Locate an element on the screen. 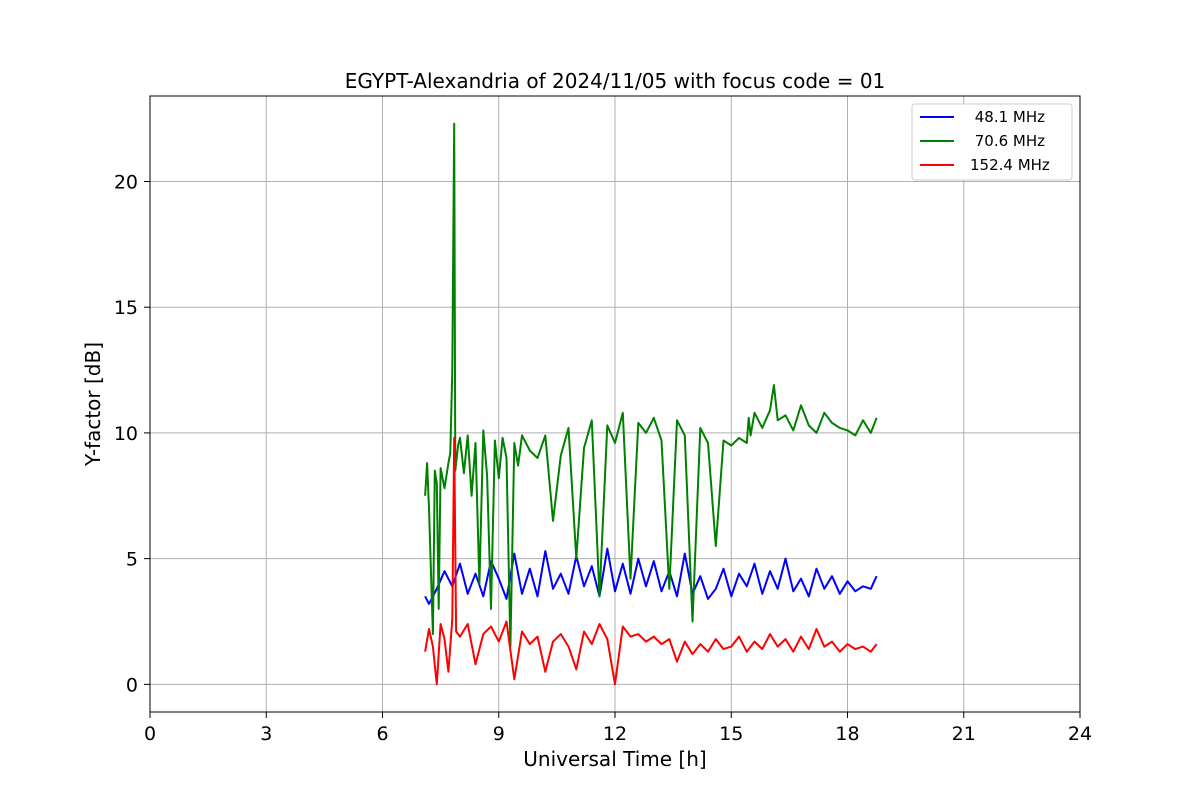  legend-box is located at coordinates (992, 142).